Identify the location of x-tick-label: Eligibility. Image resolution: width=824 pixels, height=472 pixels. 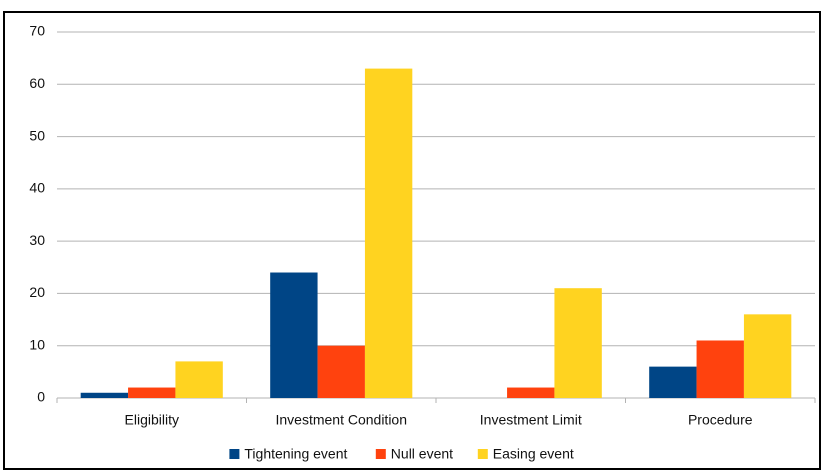
(152, 420).